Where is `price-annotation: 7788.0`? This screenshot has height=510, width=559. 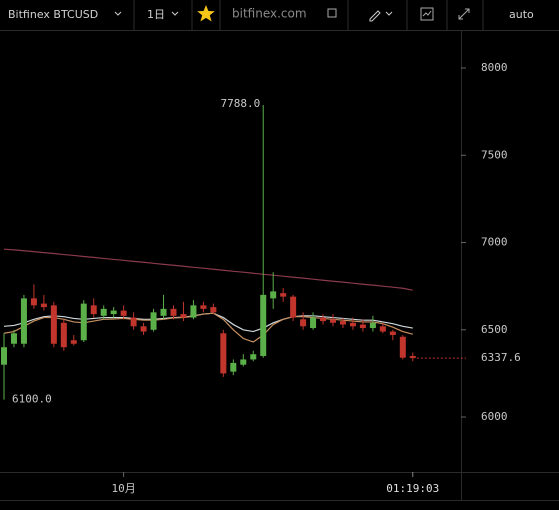
price-annotation: 7788.0 is located at coordinates (240, 103).